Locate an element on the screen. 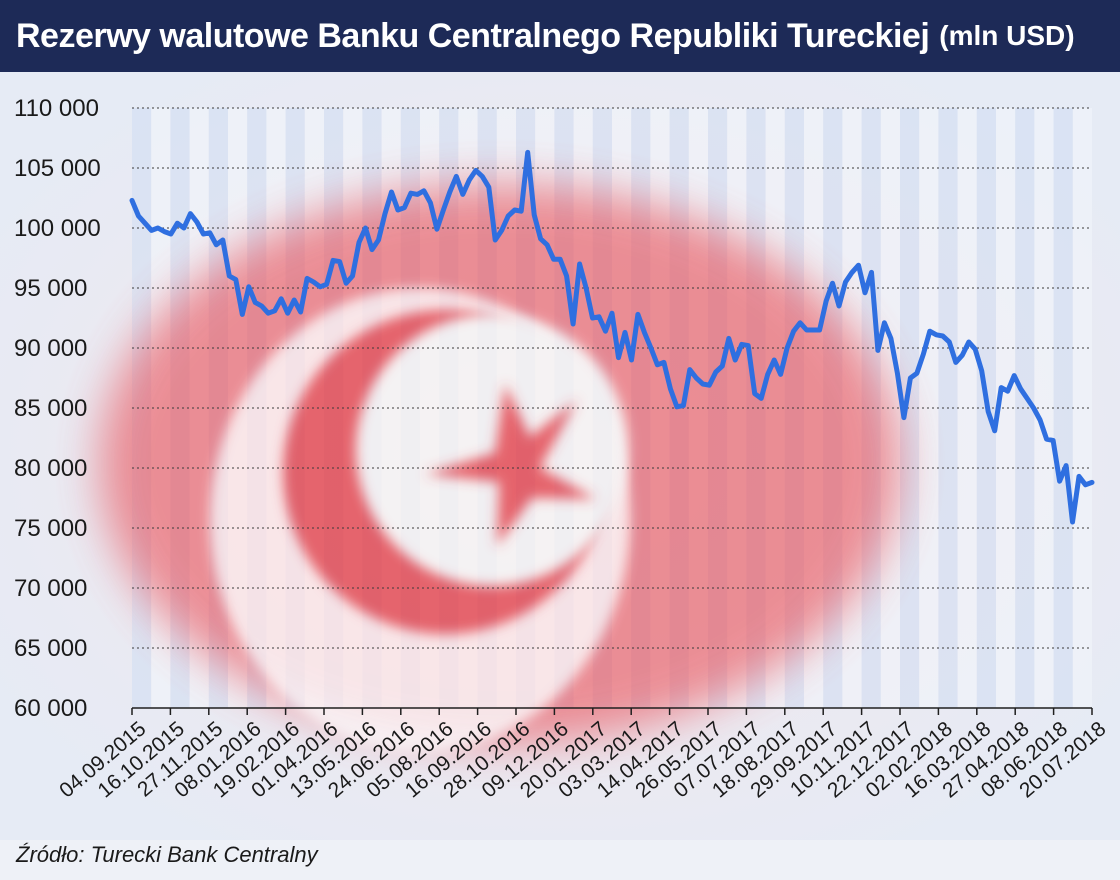 Image resolution: width=1120 pixels, height=880 pixels. y-tick-label: 100 000 is located at coordinates (57, 228).